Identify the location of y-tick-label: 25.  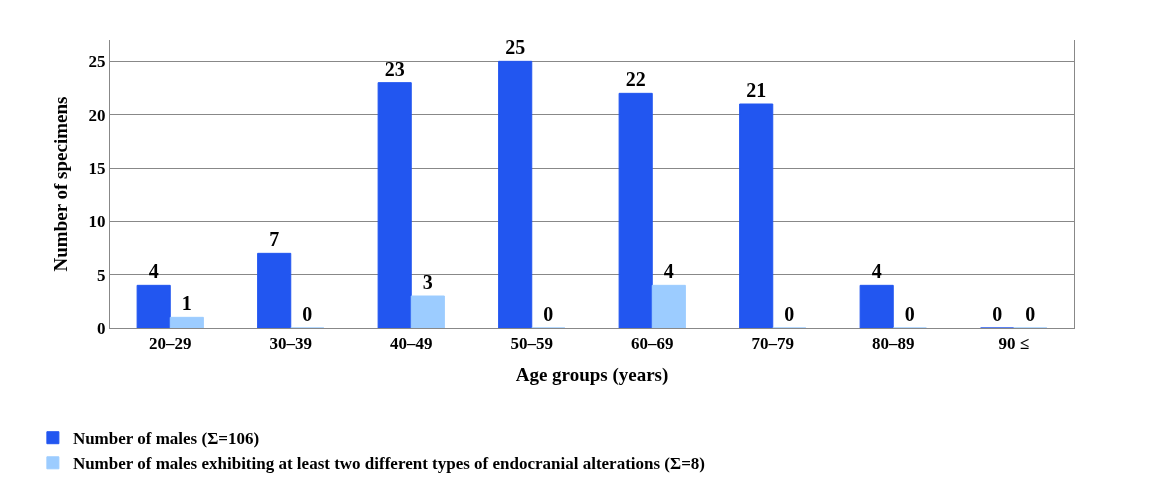
(97, 62).